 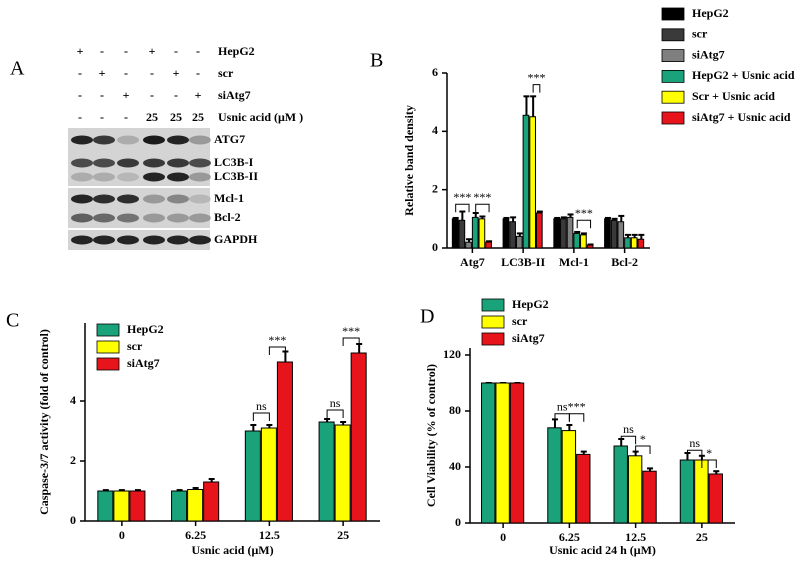 What do you see at coordinates (574, 262) in the screenshot?
I see `x-tick-label: Mcl-1` at bounding box center [574, 262].